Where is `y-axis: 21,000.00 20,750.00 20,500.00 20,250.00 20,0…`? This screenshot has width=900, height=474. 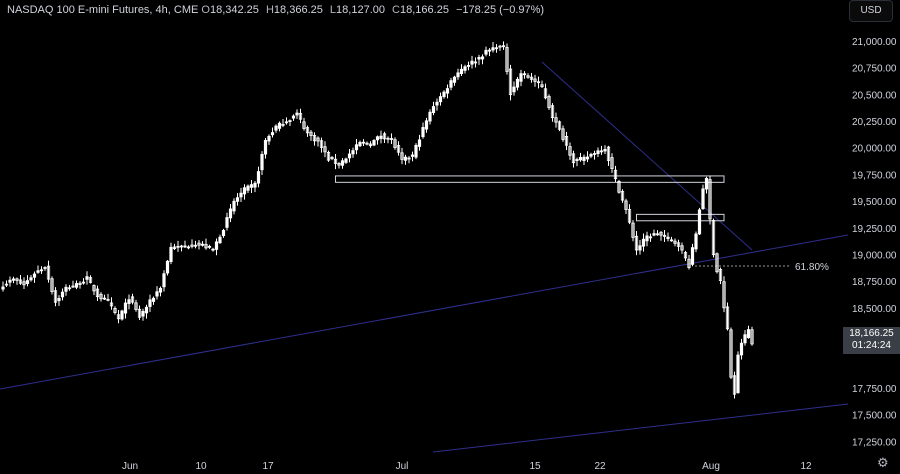 y-axis: 21,000.00 20,750.00 20,500.00 20,250.00 20,0… is located at coordinates (874, 242).